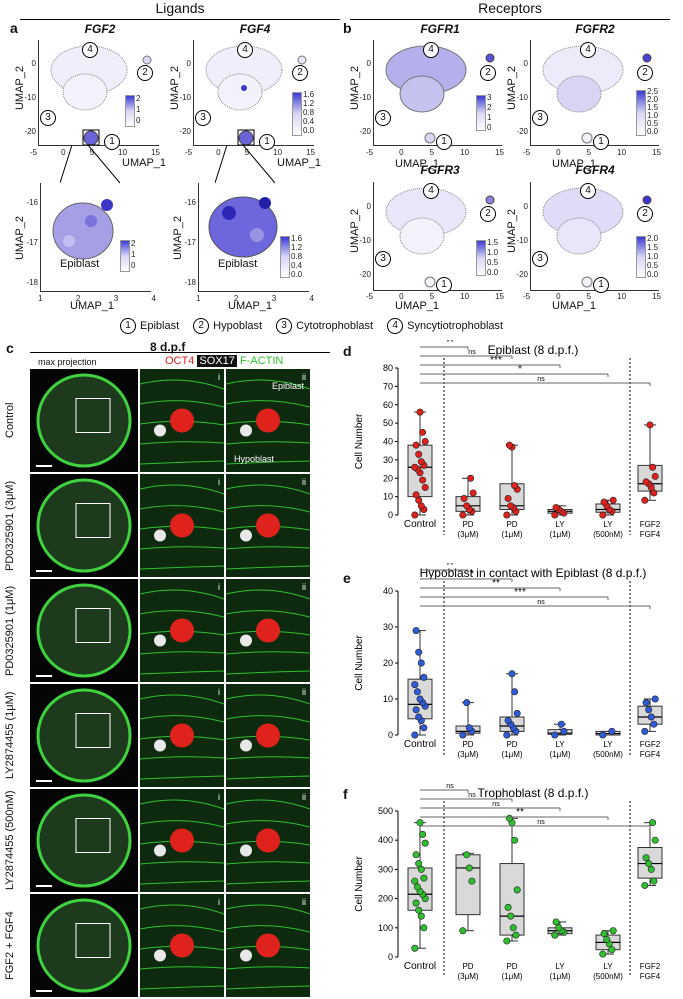 The image size is (683, 999). I want to click on zoom-connector-fgf4, so click(245, 164).